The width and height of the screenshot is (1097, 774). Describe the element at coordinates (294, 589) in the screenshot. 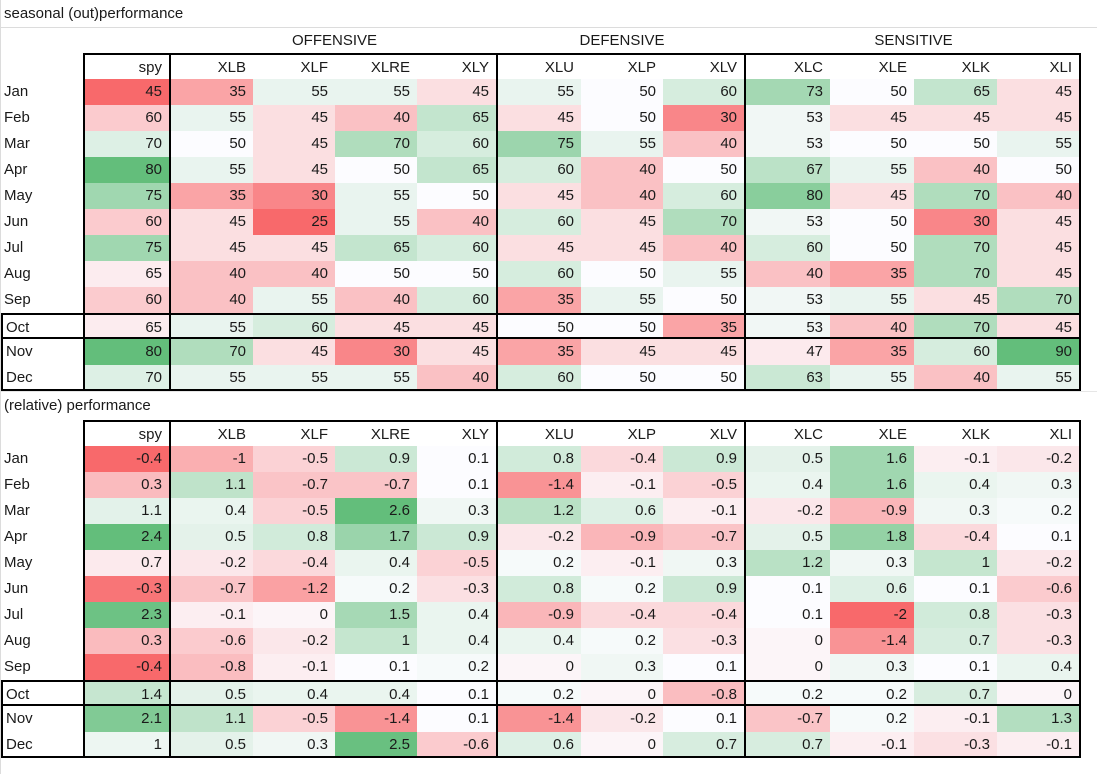

I see `data-cell: -1.2` at that location.